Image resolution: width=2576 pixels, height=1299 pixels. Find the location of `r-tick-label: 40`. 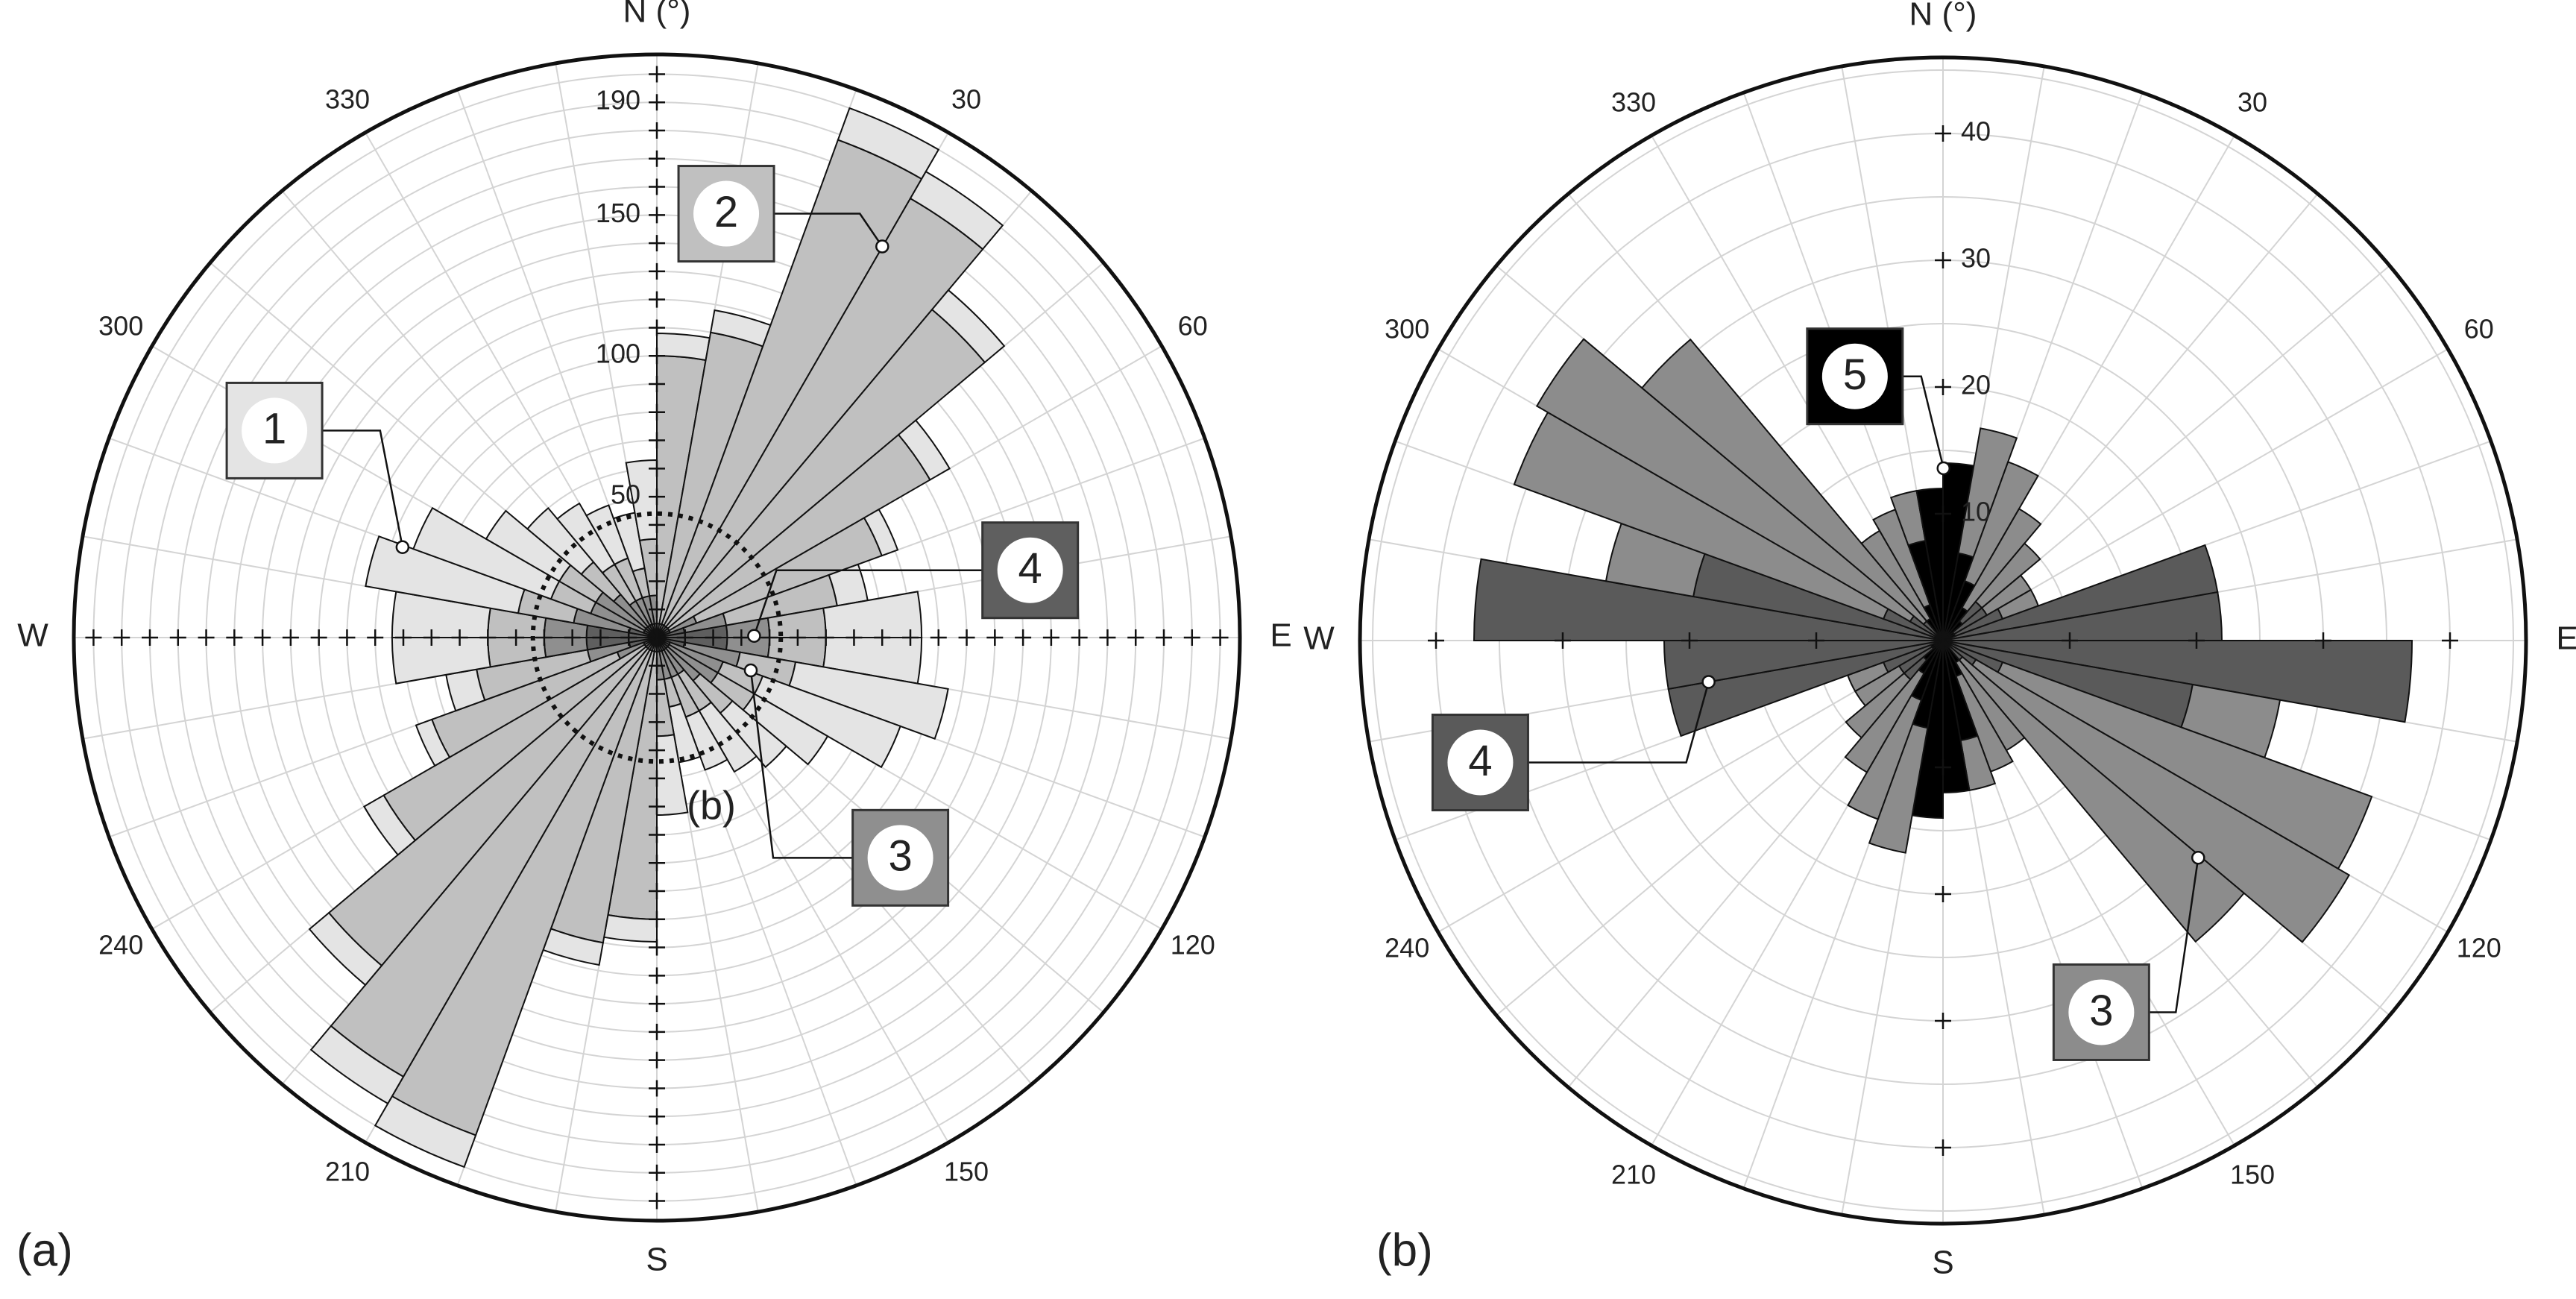

r-tick-label: 40 is located at coordinates (1976, 131).